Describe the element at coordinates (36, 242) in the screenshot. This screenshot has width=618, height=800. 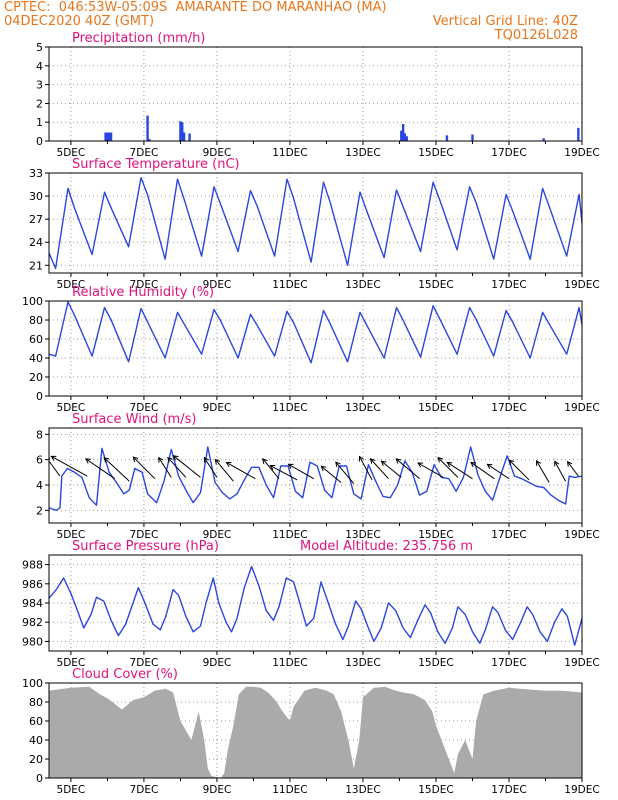
I see `y-tick-label: 24` at that location.